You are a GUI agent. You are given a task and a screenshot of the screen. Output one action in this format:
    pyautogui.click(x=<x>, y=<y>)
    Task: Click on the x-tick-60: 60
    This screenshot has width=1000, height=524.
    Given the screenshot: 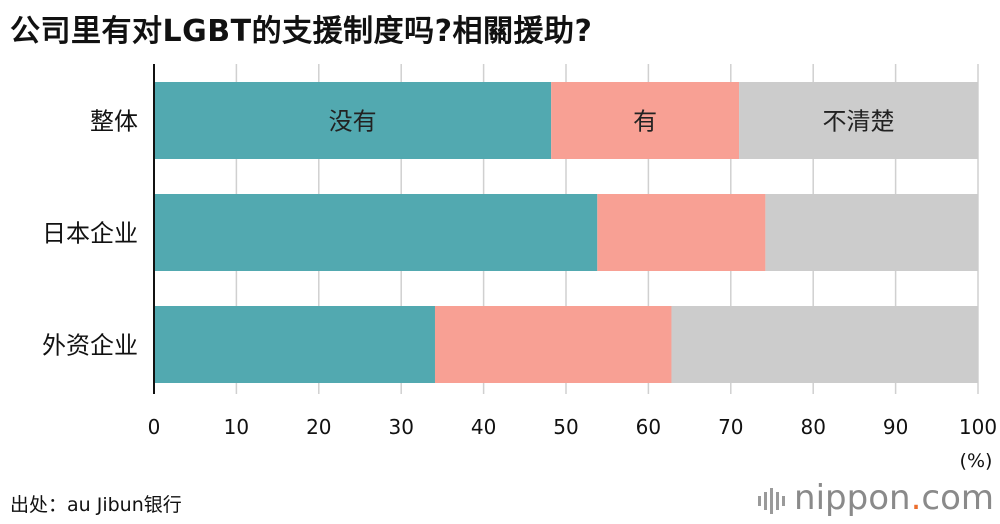 What is the action you would take?
    pyautogui.click(x=648, y=427)
    